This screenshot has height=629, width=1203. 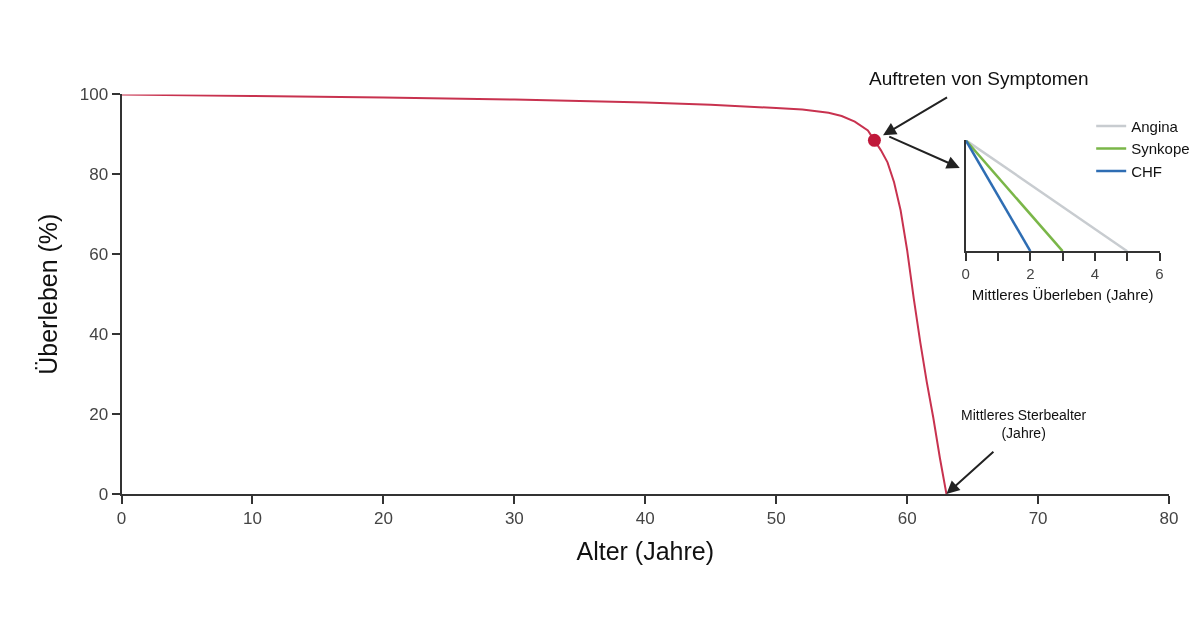 What do you see at coordinates (1030, 274) in the screenshot?
I see `x-tick-label: 2` at bounding box center [1030, 274].